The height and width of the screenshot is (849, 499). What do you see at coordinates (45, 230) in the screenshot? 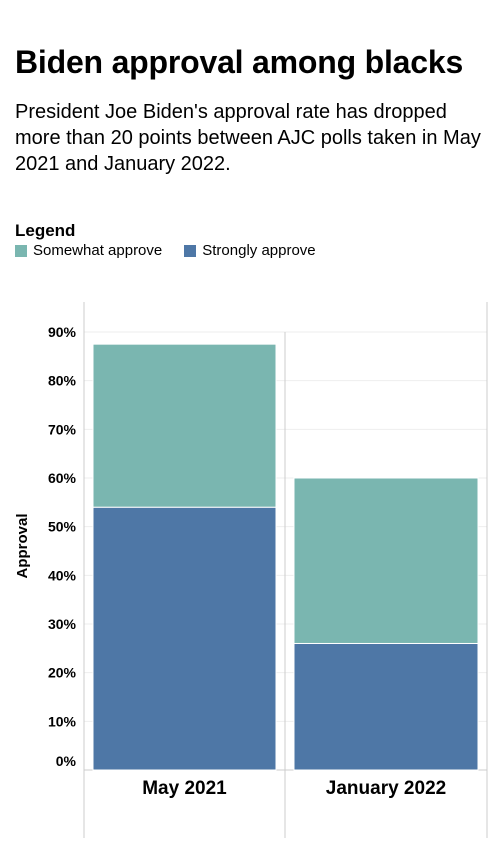
I see `legend-title: Legend` at bounding box center [45, 230].